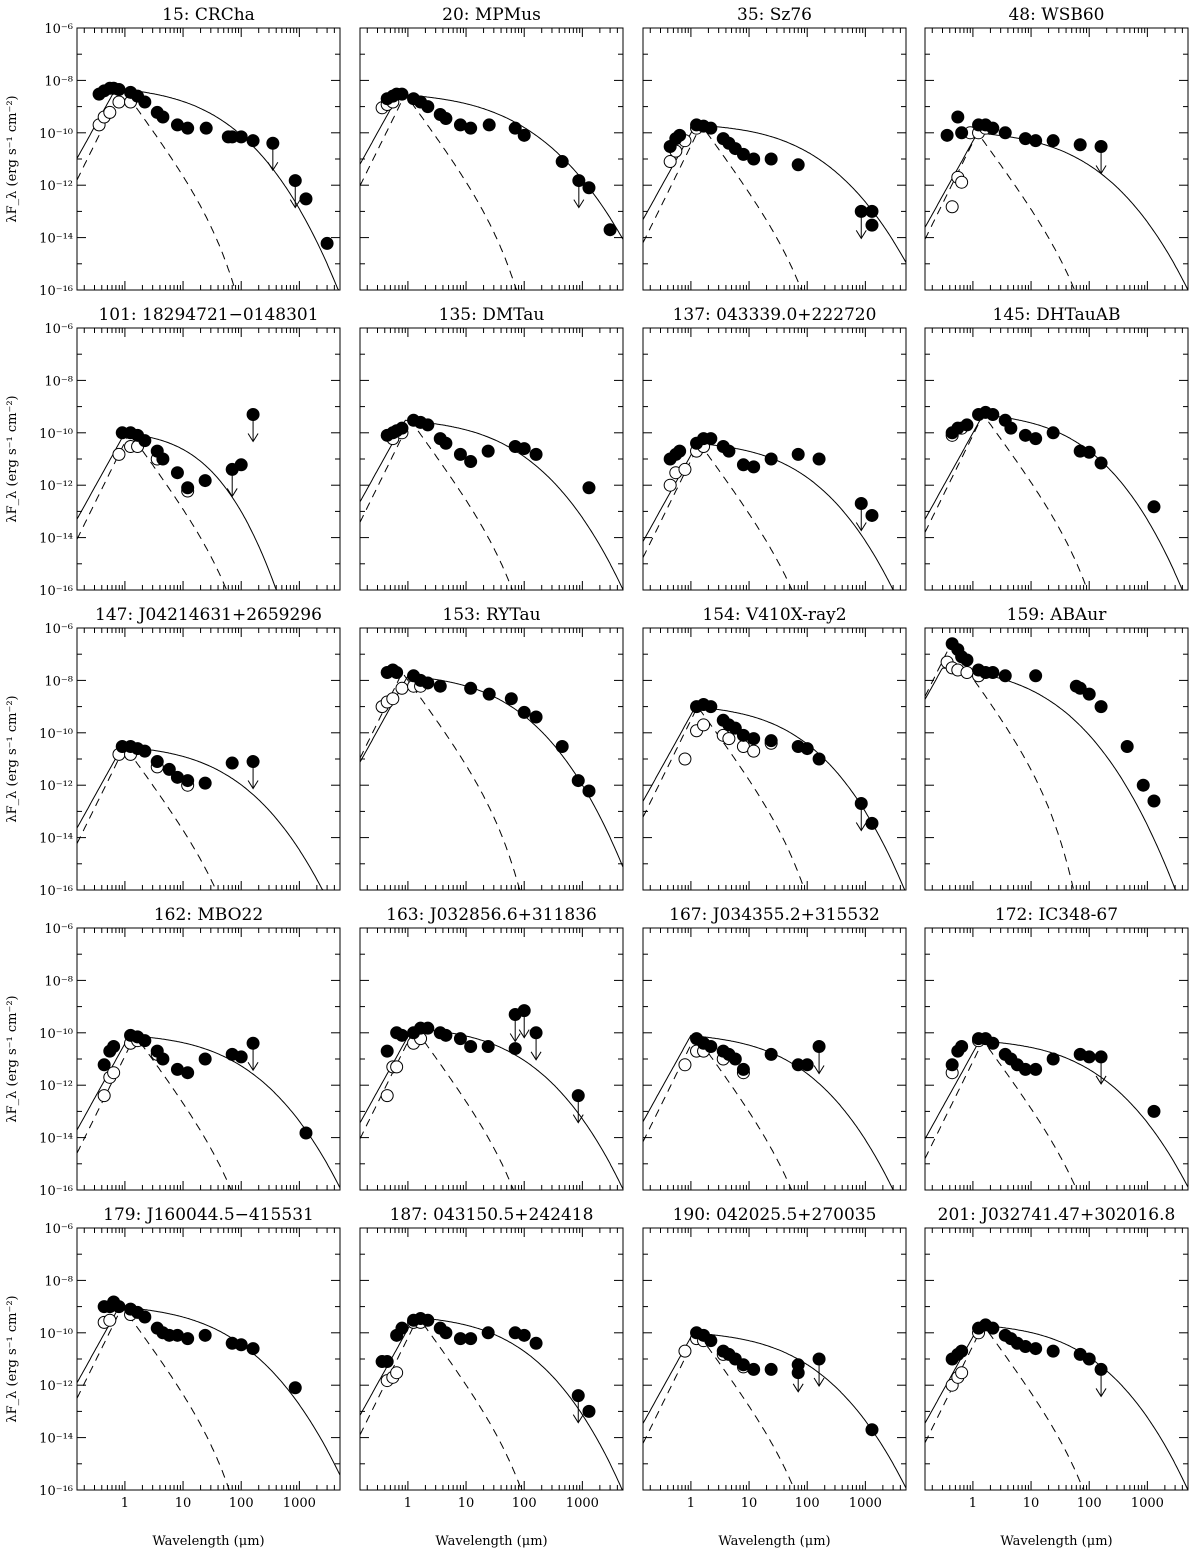 This screenshot has height=1552, width=1200. What do you see at coordinates (12, 758) in the screenshot?
I see `y-axis-label: λF_λ (erg s⁻¹ cm⁻²)` at bounding box center [12, 758].